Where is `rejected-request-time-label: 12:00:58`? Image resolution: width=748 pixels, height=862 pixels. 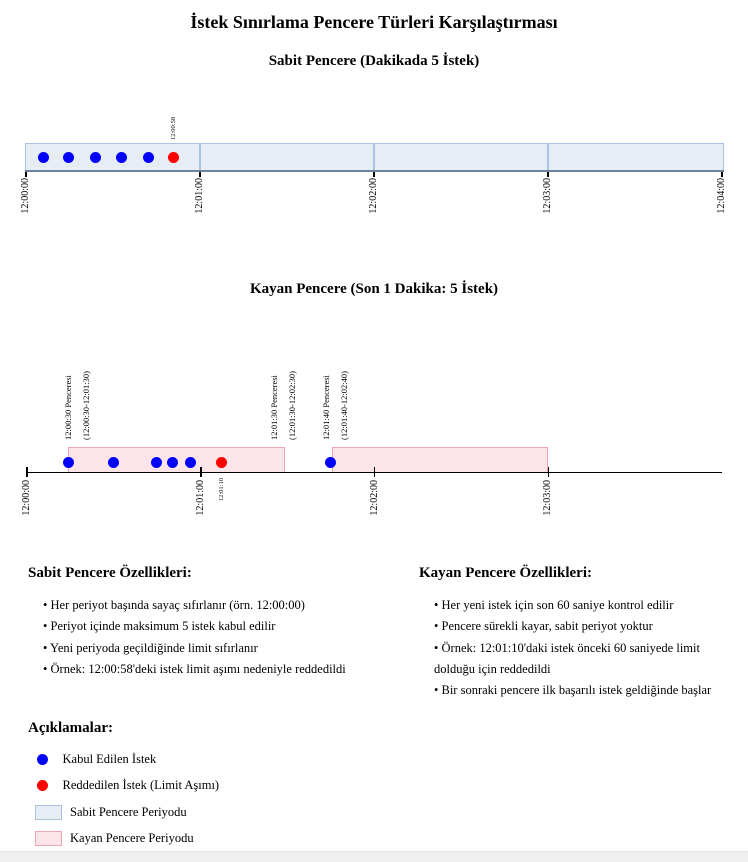
rejected-request-time-label: 12:00:58 is located at coordinates (173, 128).